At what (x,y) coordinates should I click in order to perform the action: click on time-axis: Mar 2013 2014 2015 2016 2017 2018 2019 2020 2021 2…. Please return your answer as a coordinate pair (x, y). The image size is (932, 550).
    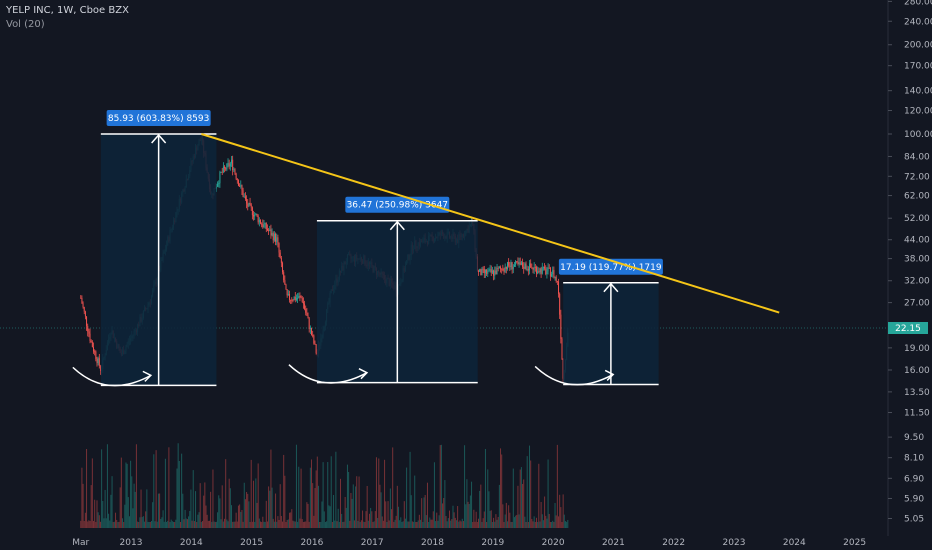
    Looking at the image, I should click on (469, 543).